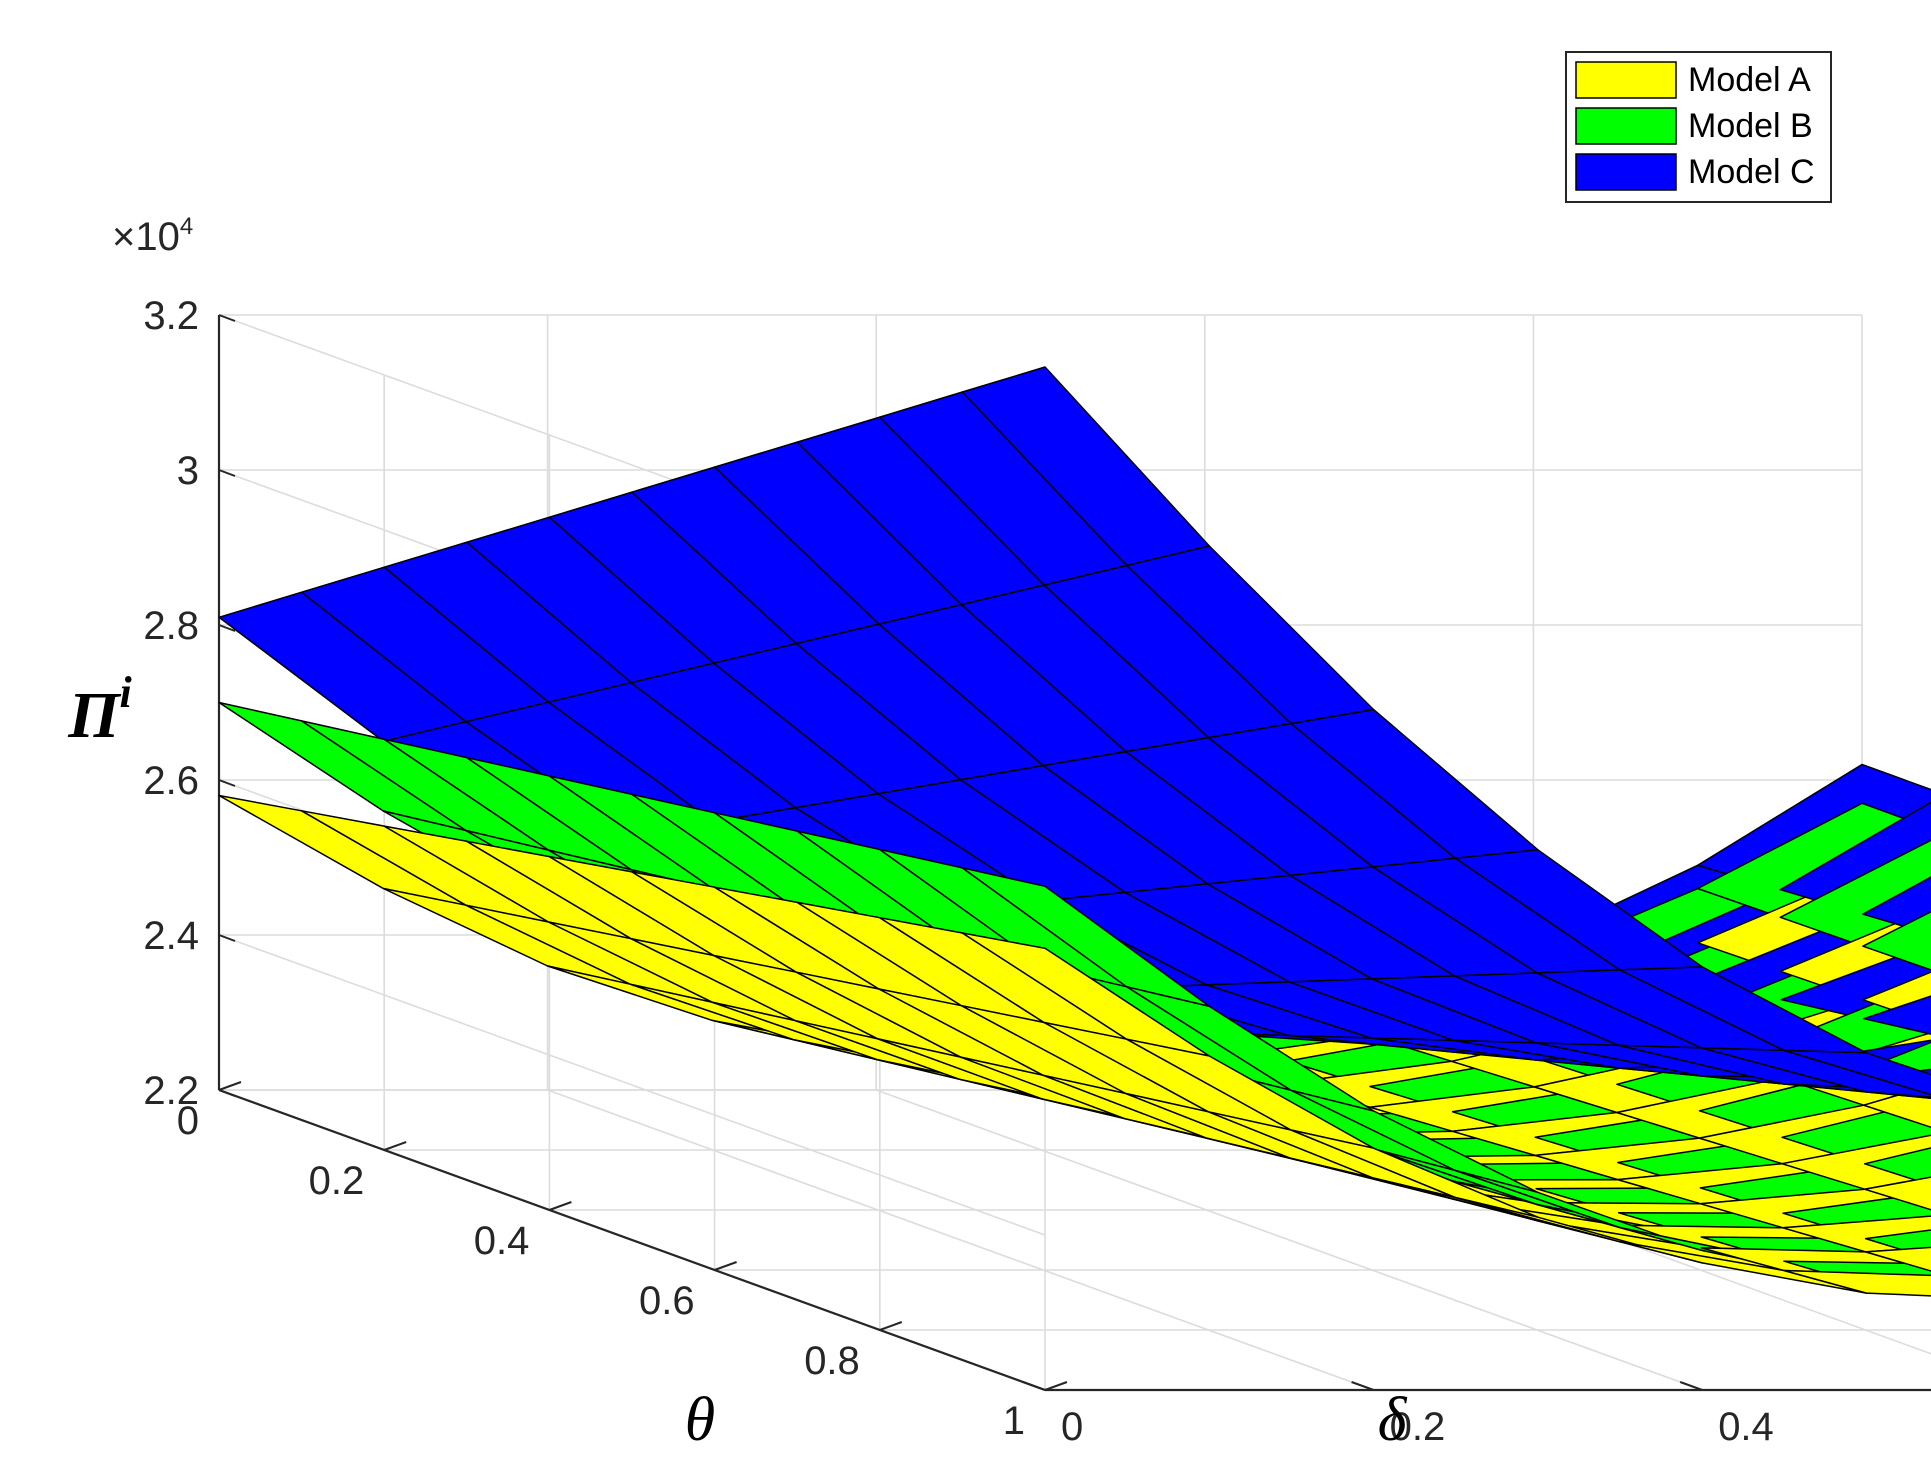 The height and width of the screenshot is (1481, 1931). Describe the element at coordinates (171, 781) in the screenshot. I see `z-tick-label-2: 2.6` at that location.